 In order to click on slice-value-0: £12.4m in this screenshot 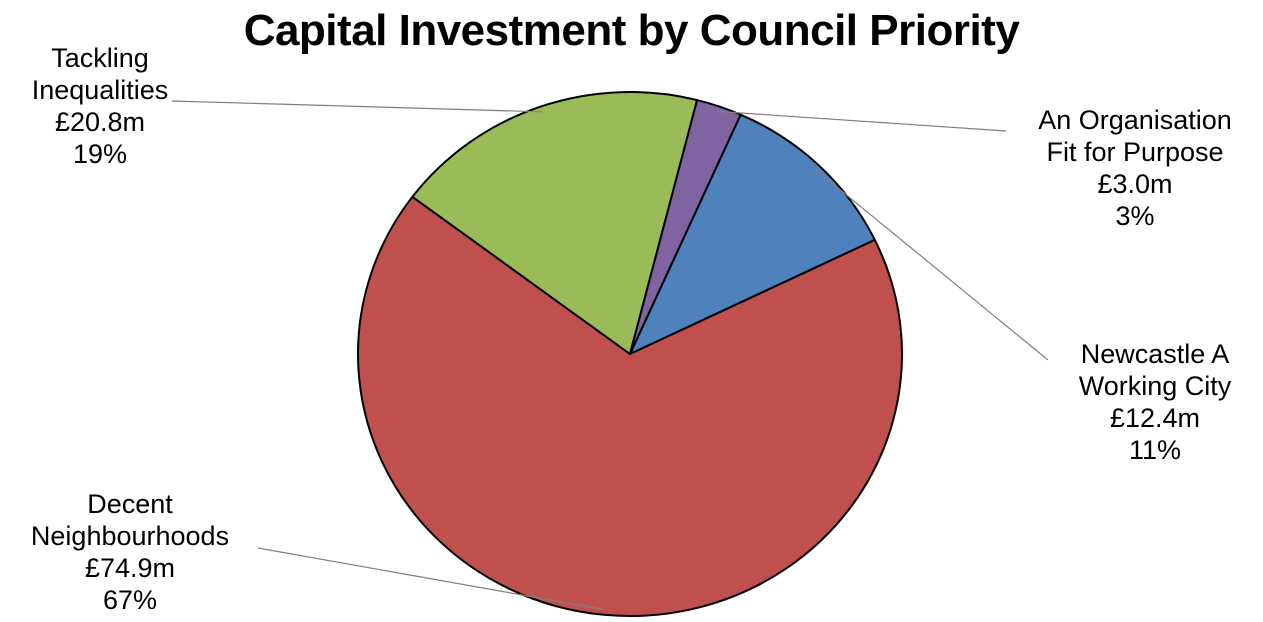, I will do `click(1155, 418)`.